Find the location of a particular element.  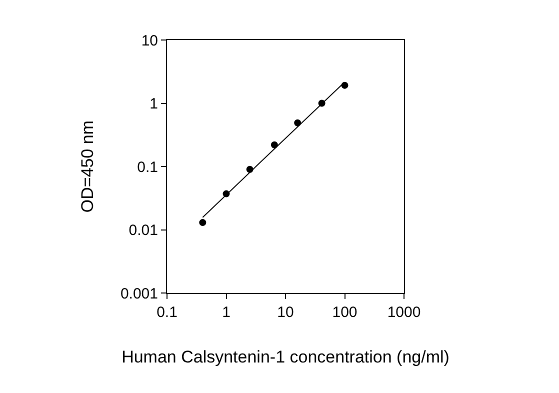

x-tick-label: 1000 is located at coordinates (404, 312).